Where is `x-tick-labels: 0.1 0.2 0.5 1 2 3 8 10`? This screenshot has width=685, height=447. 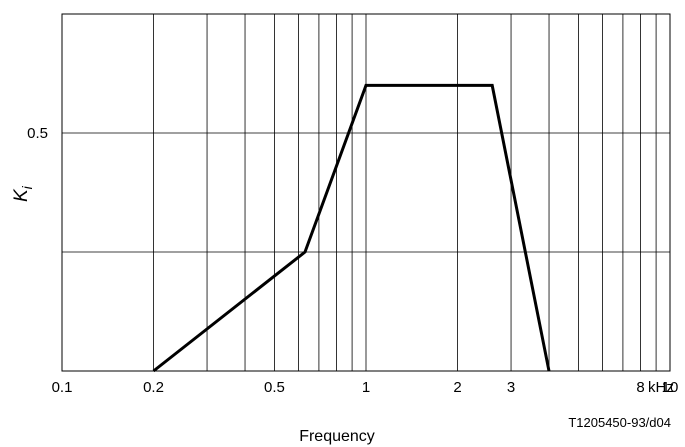
x-tick-labels: 0.1 0.2 0.5 1 2 3 8 10 is located at coordinates (365, 387).